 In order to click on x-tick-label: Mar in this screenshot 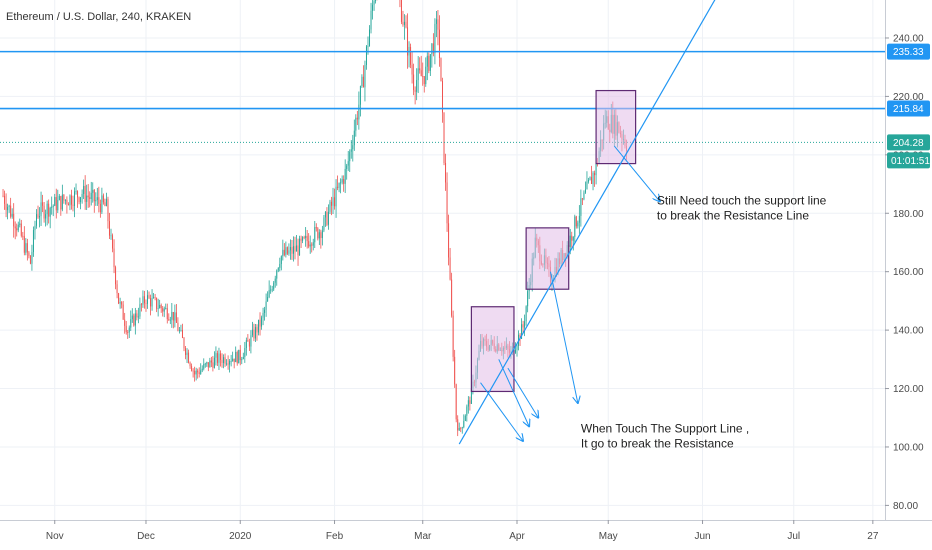, I will do `click(423, 536)`.